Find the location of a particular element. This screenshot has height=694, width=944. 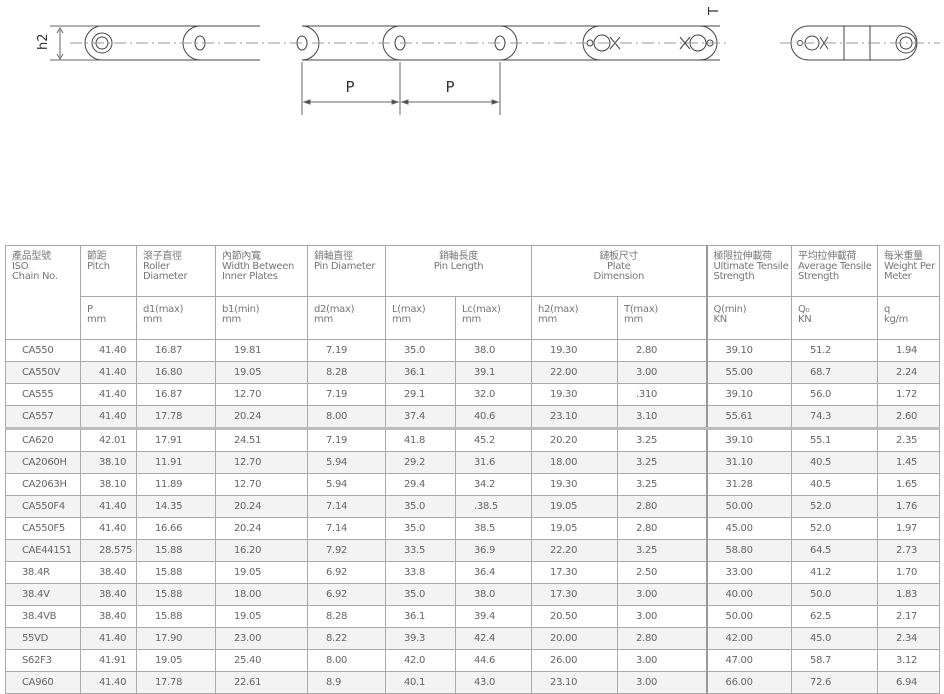

table-cell: .38.5 is located at coordinates (493, 506).